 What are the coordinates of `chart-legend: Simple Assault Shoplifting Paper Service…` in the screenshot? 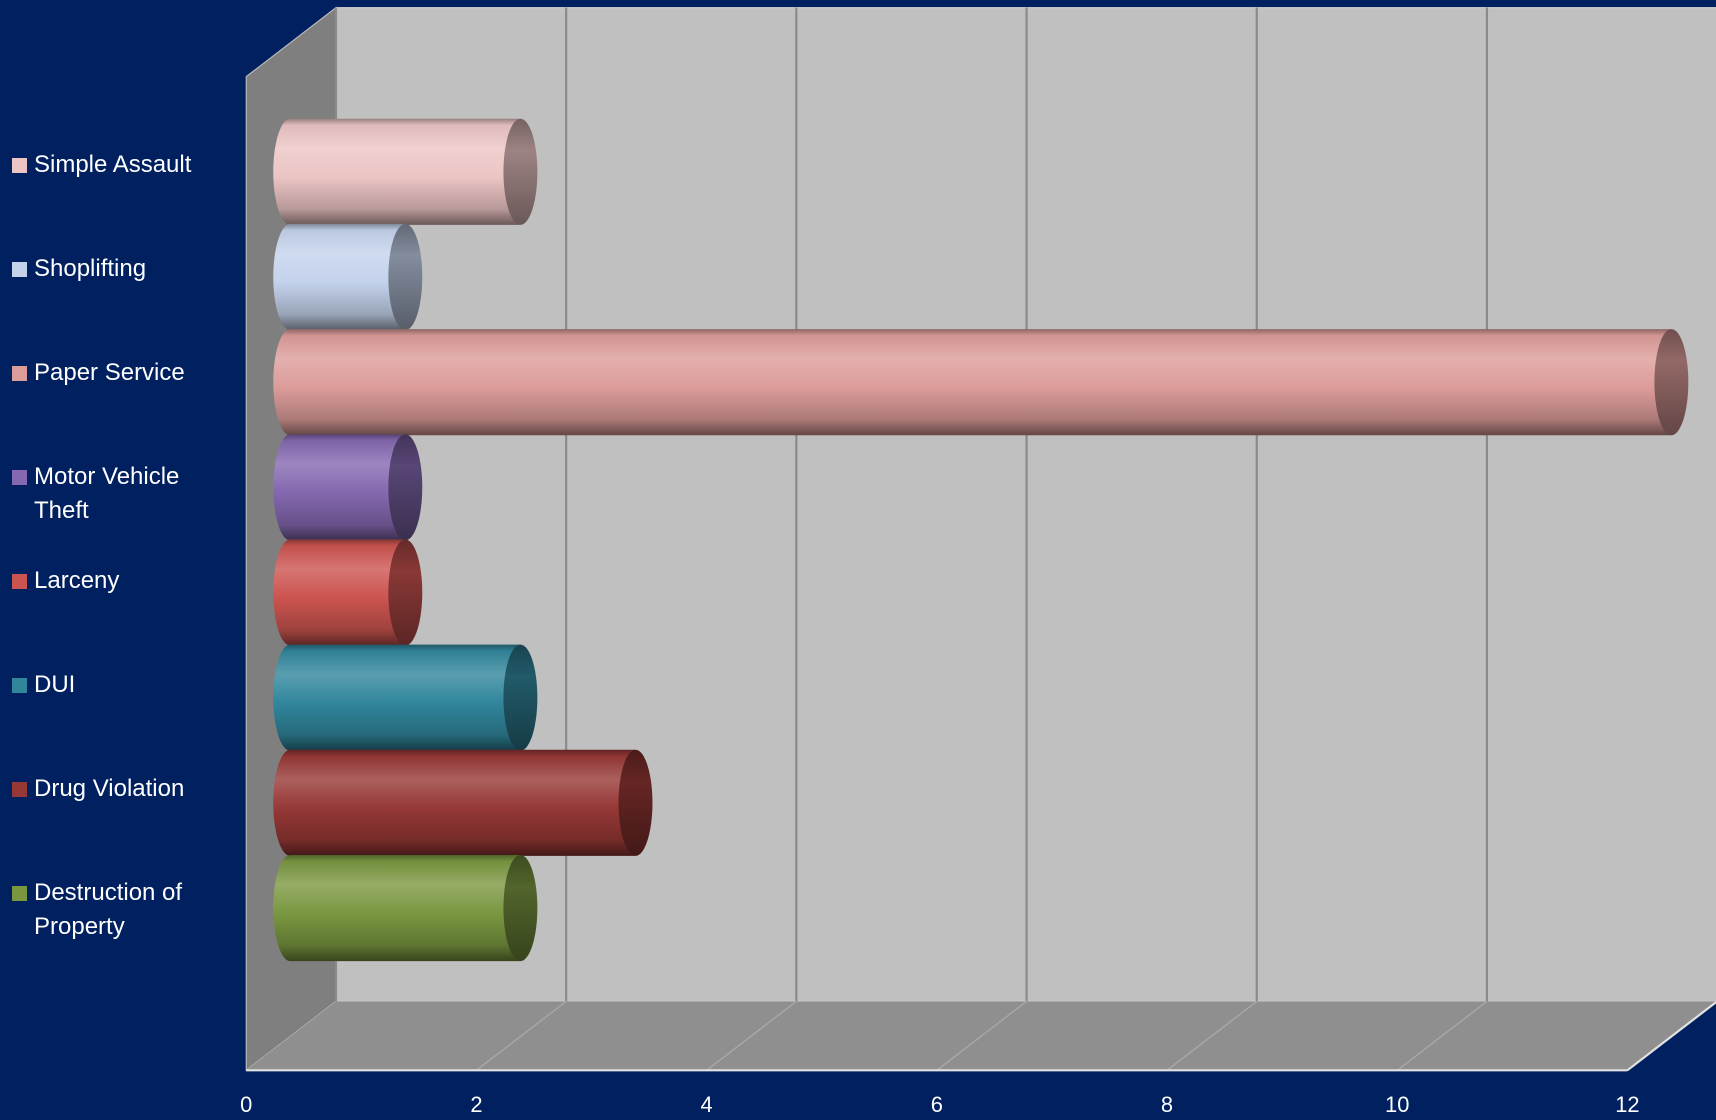 It's located at (115, 564).